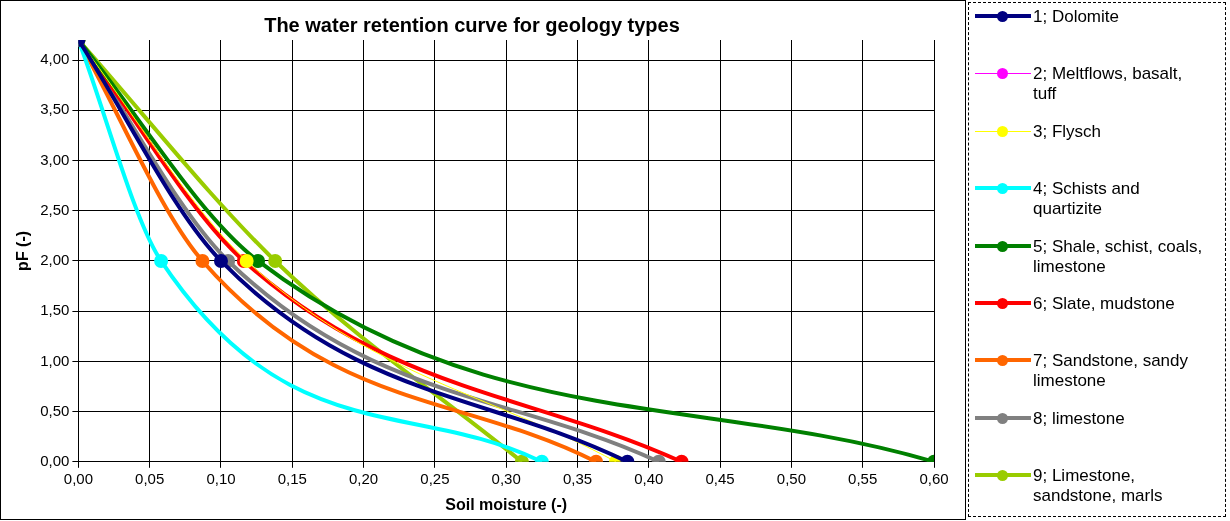 This screenshot has height=521, width=1230. I want to click on legend-label: 9; Limestone, sandstone, marls, so click(1098, 486).